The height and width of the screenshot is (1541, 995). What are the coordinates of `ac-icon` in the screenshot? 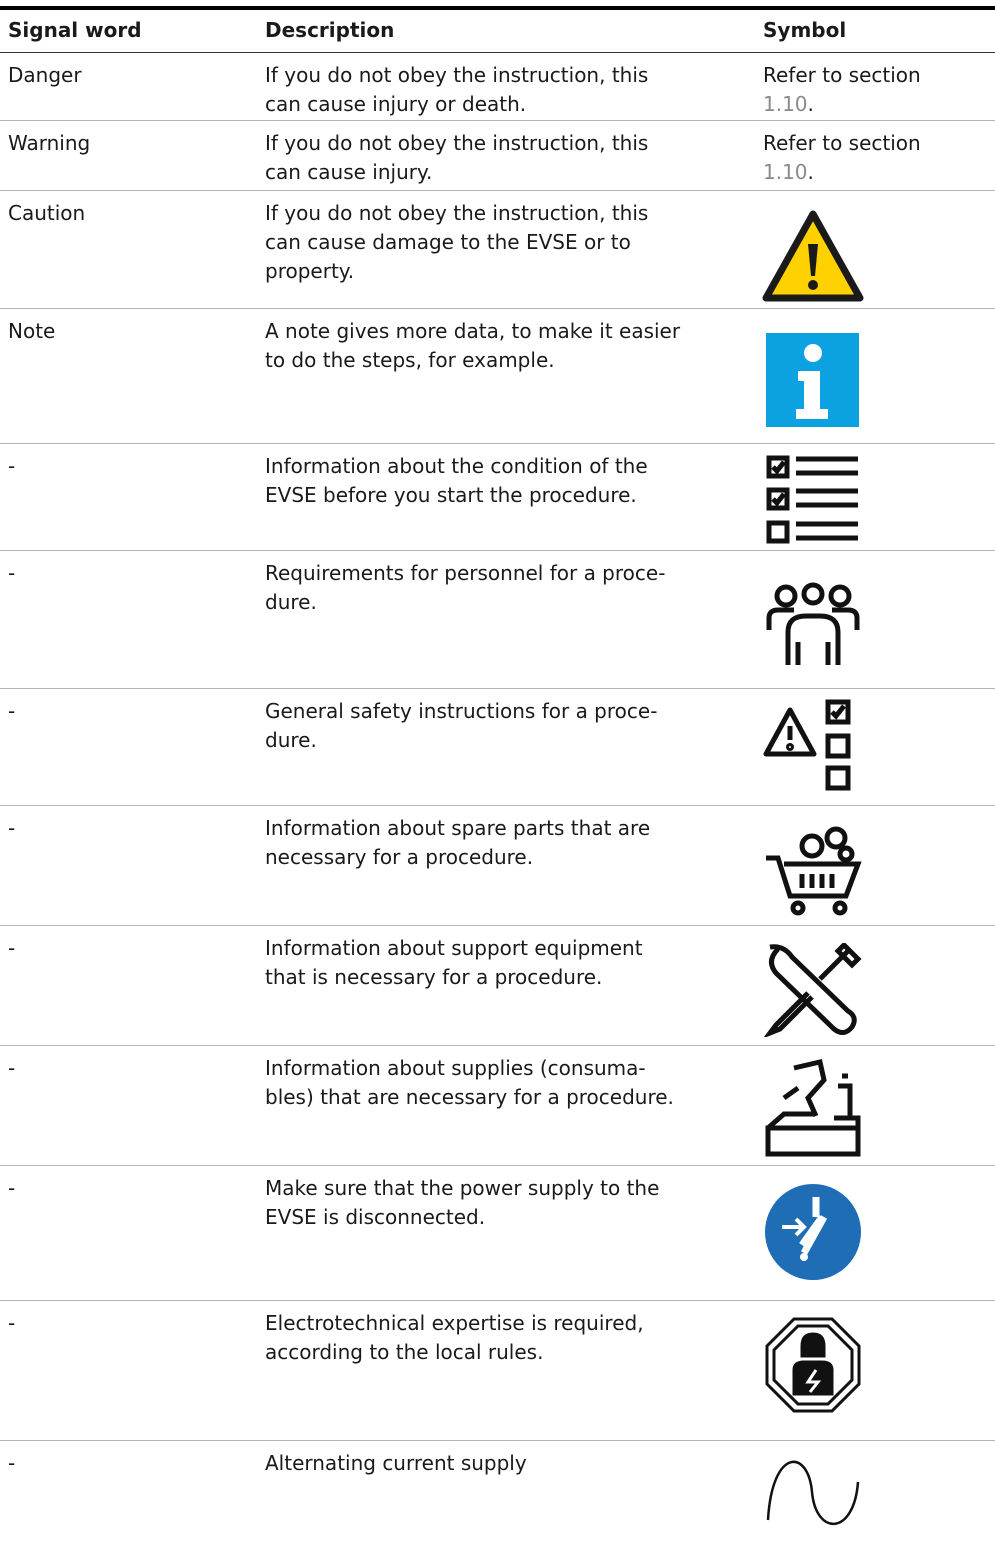 It's located at (813, 1492).